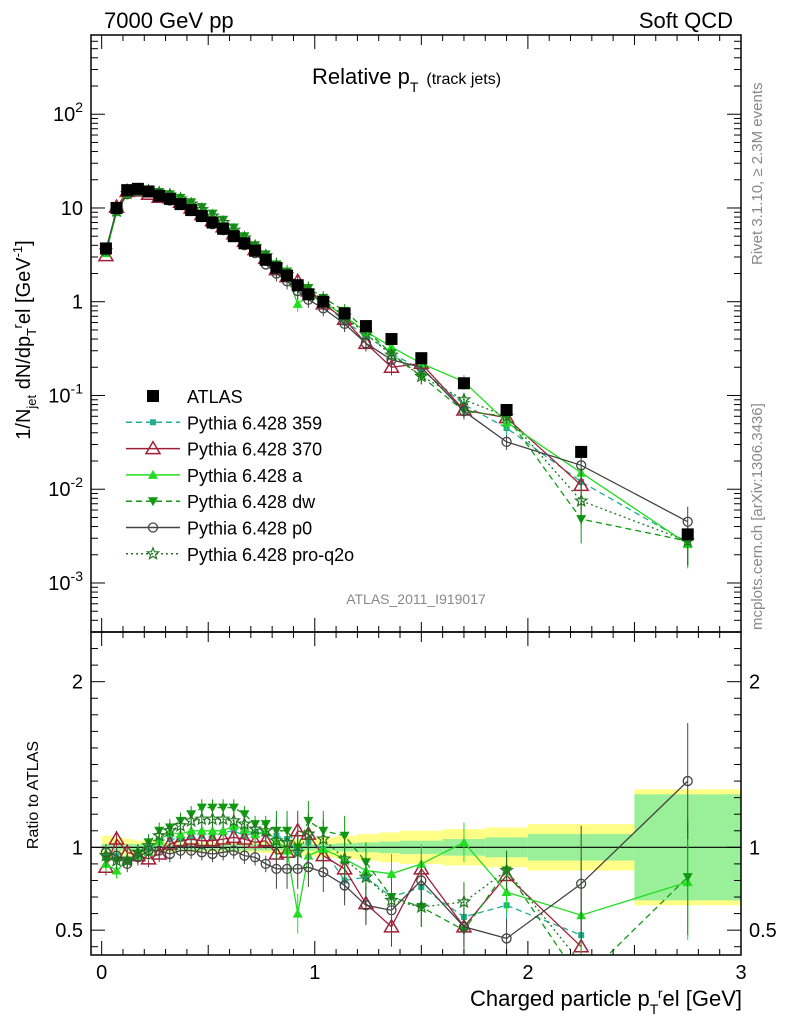 This screenshot has width=786, height=1024. What do you see at coordinates (340, 886) in the screenshot?
I see `ratio-line-pythia-6-428-pro-q2o` at bounding box center [340, 886].